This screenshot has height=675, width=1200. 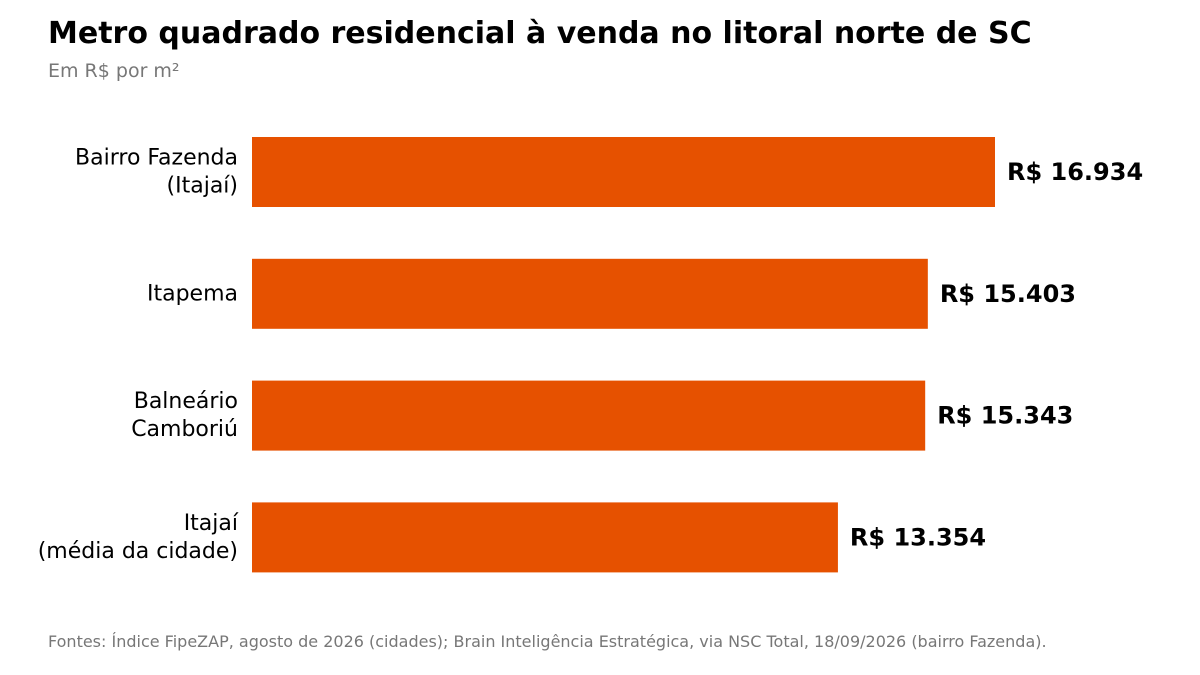 I want to click on category-label-line: Itapema, so click(x=192, y=293).